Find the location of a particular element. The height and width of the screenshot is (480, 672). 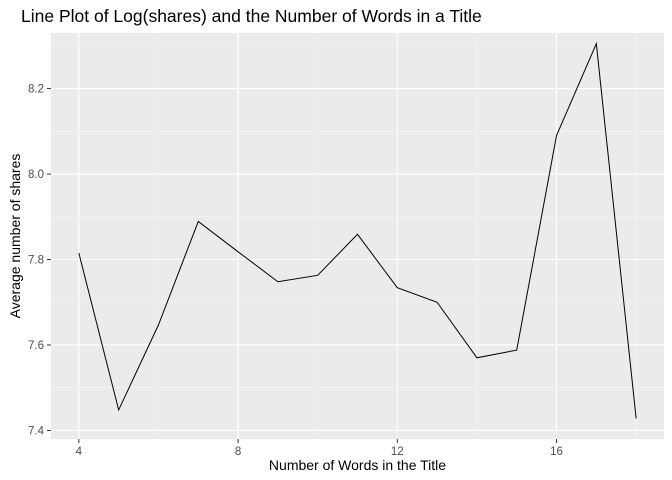

x-tick-label: 12 is located at coordinates (397, 452).